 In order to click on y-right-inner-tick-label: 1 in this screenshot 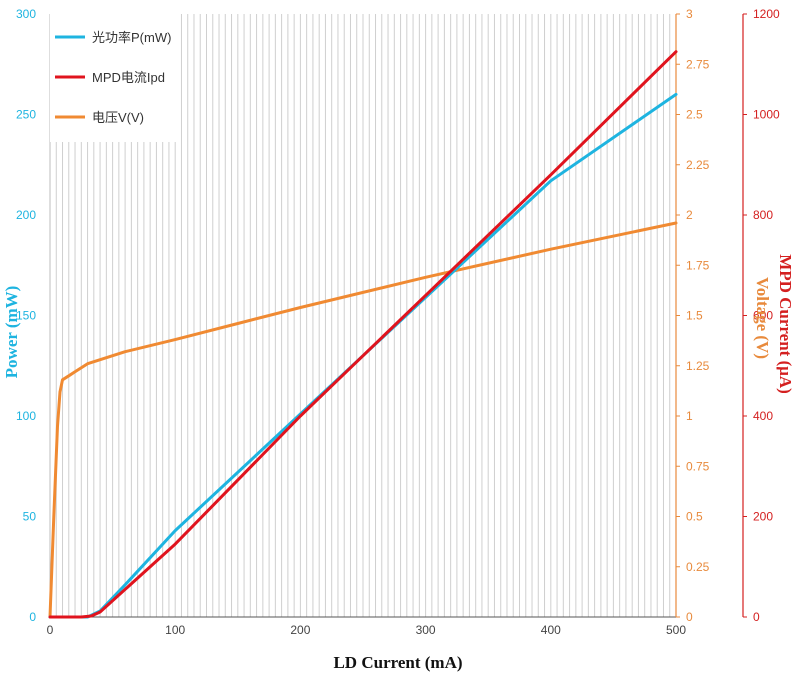, I will do `click(689, 416)`.